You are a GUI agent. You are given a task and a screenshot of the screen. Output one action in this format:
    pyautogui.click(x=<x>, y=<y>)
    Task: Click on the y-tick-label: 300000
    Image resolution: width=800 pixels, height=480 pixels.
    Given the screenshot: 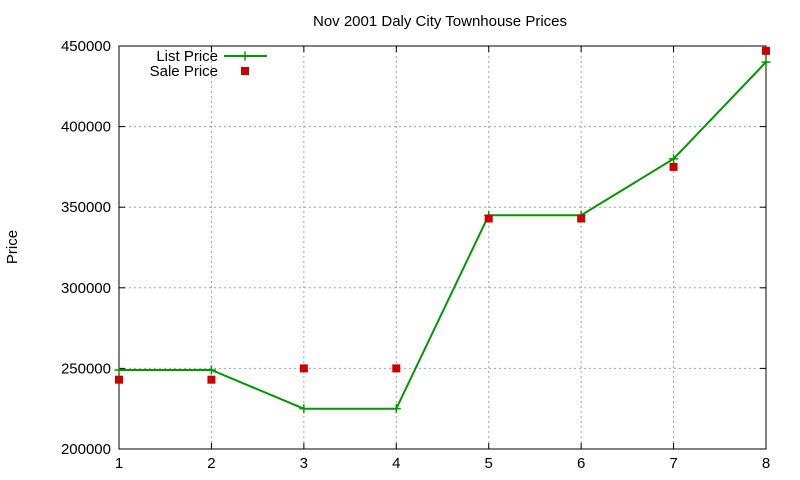 What is the action you would take?
    pyautogui.click(x=86, y=288)
    